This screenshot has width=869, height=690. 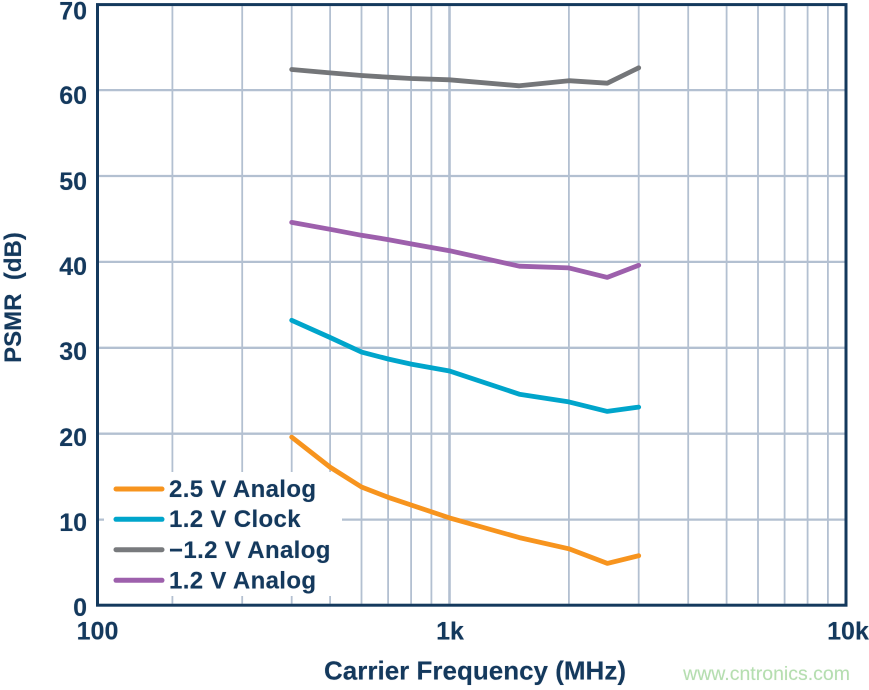 I want to click on svg-text: −1.2 V Analog, so click(x=250, y=550).